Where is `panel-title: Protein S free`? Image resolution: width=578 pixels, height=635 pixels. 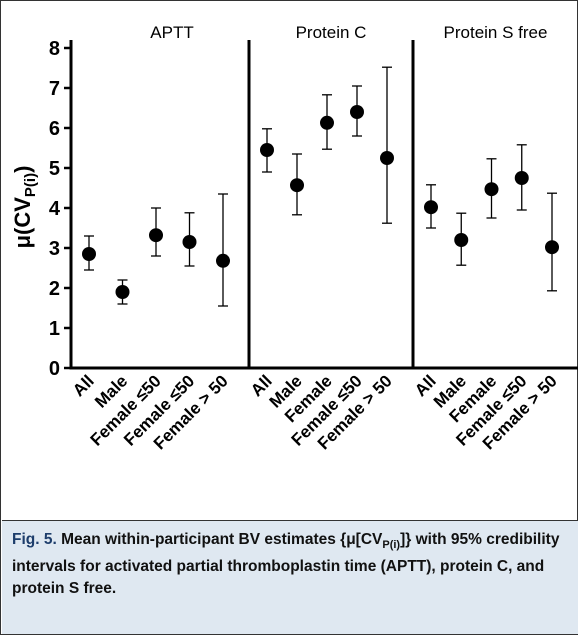 panel-title: Protein S free is located at coordinates (496, 32).